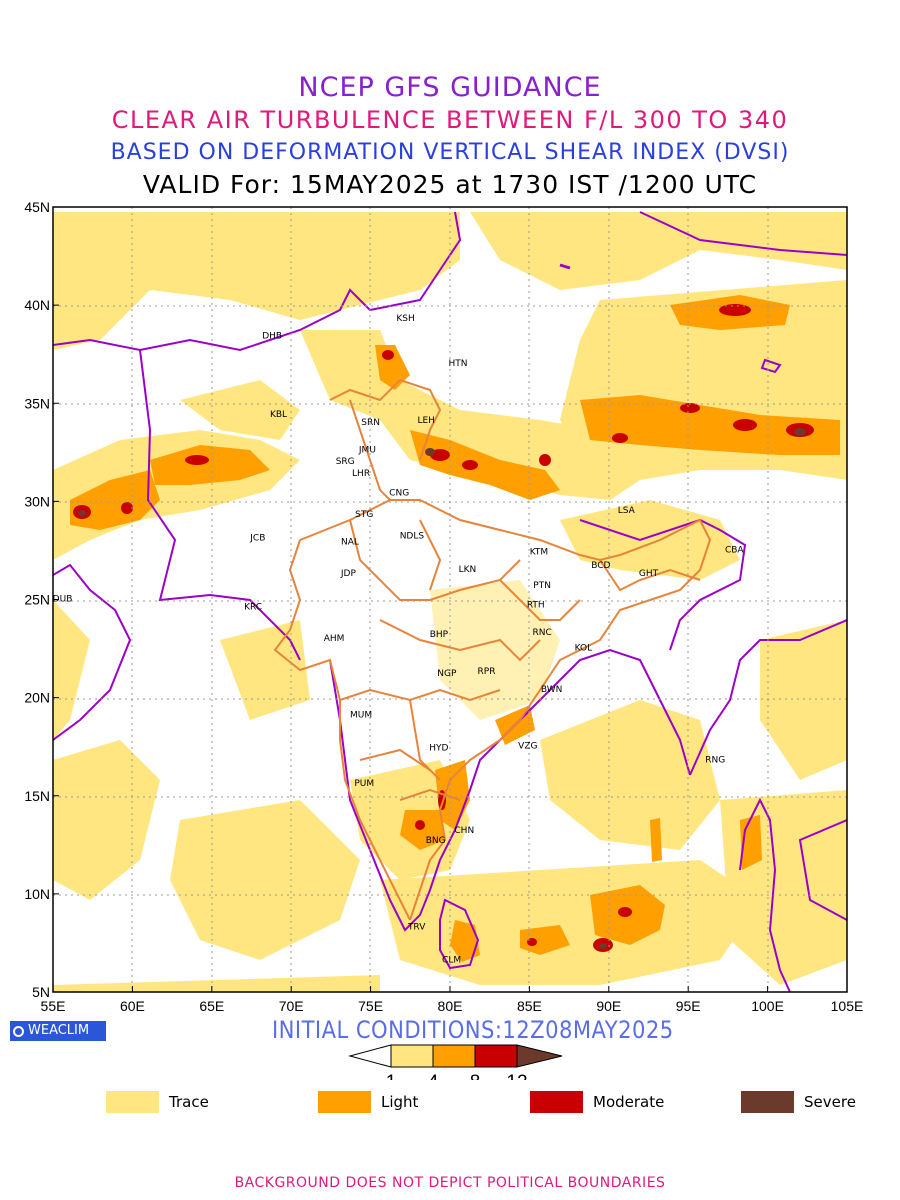 This screenshot has width=900, height=1200. Describe the element at coordinates (649, 574) in the screenshot. I see `station-ght: GHT` at that location.